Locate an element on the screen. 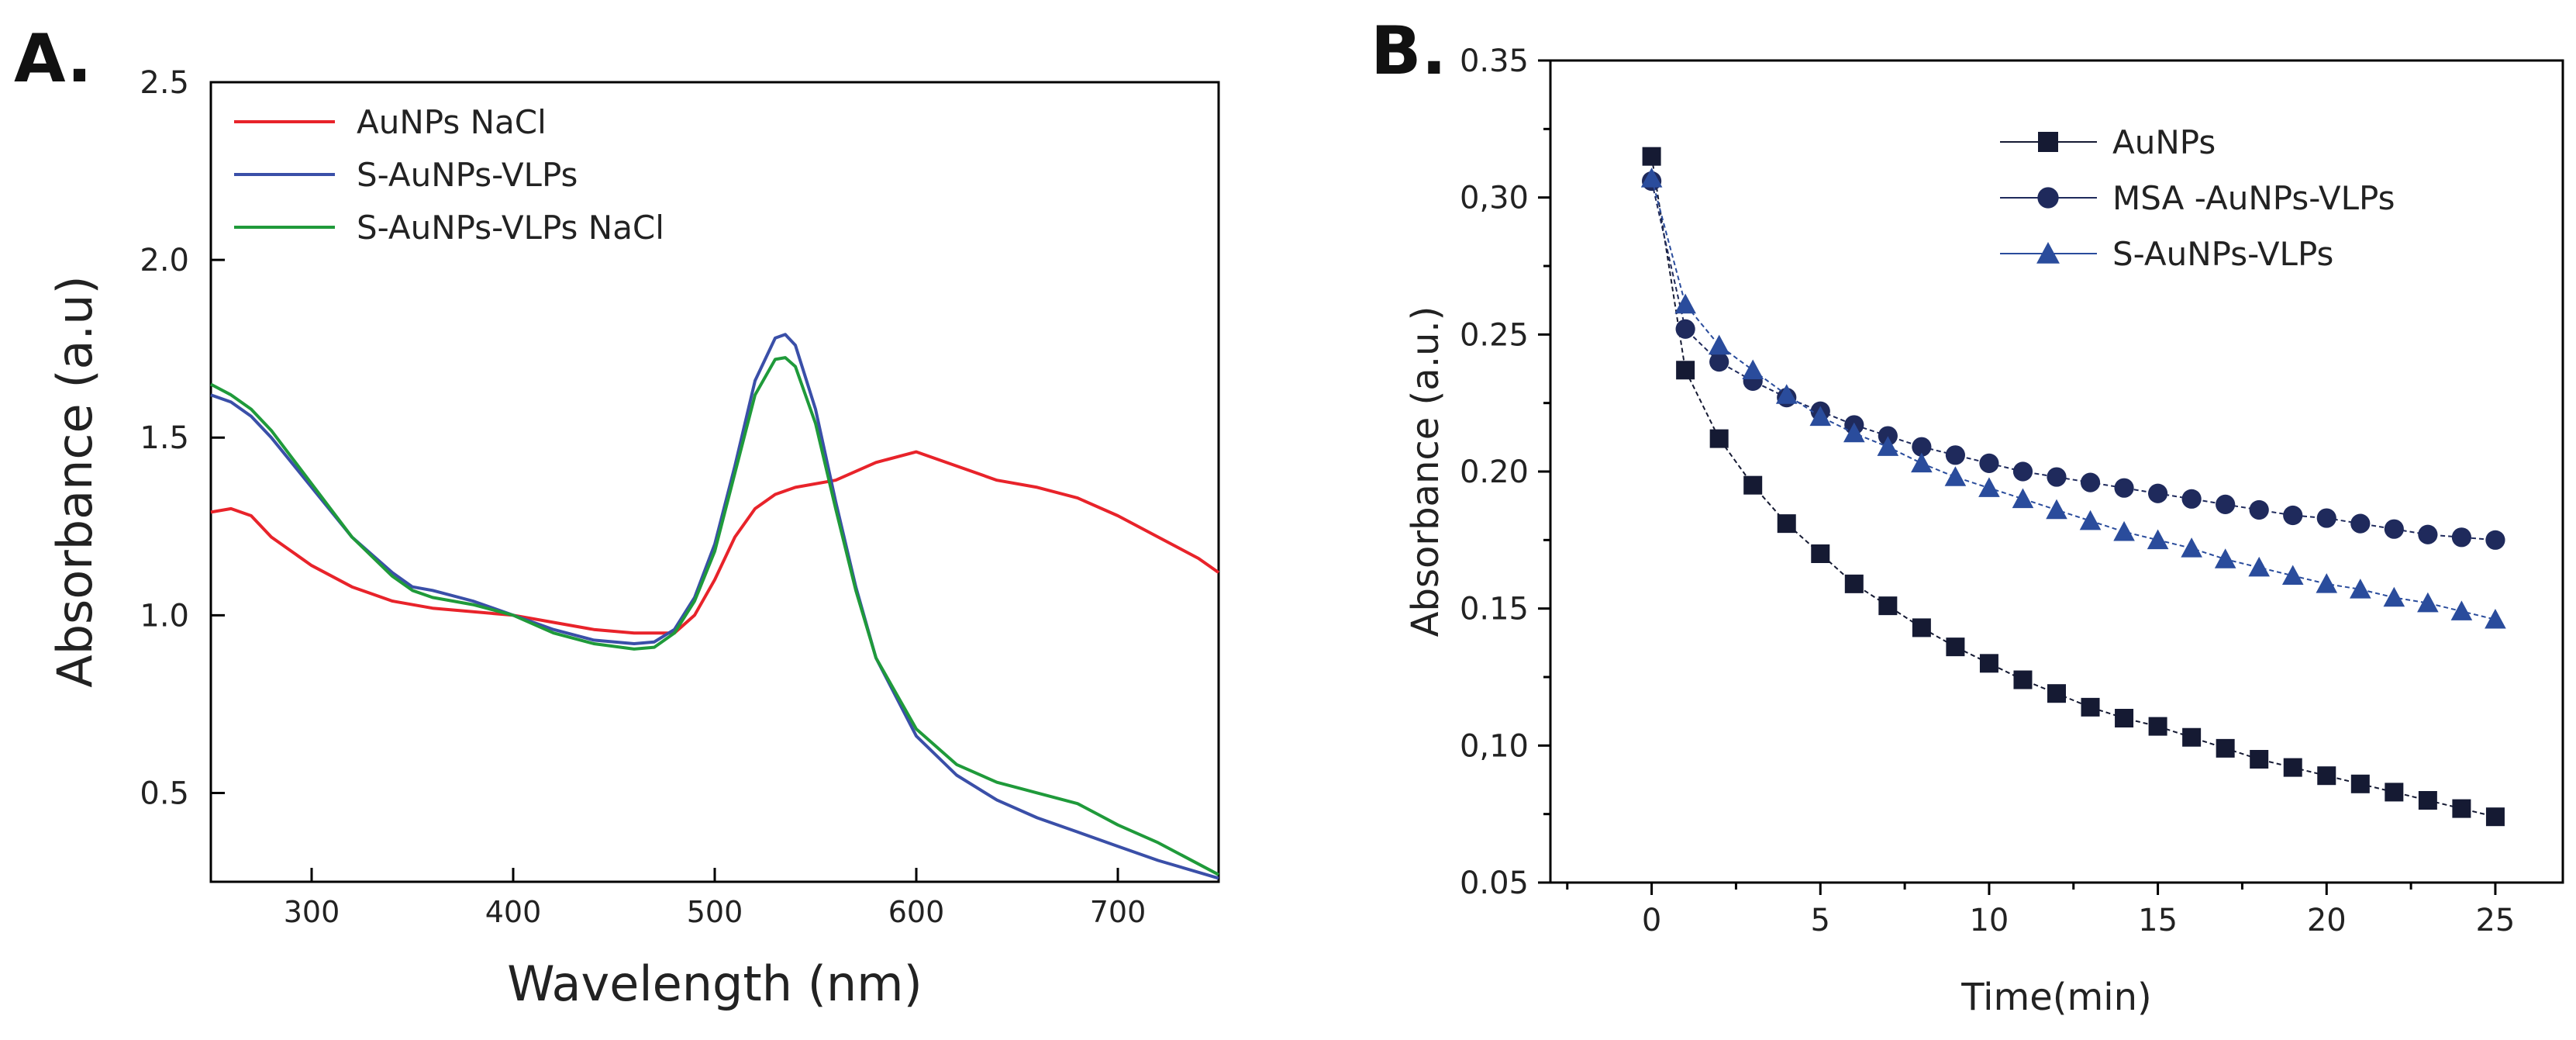  panel-a-x-tick-label: 400 is located at coordinates (513, 912).